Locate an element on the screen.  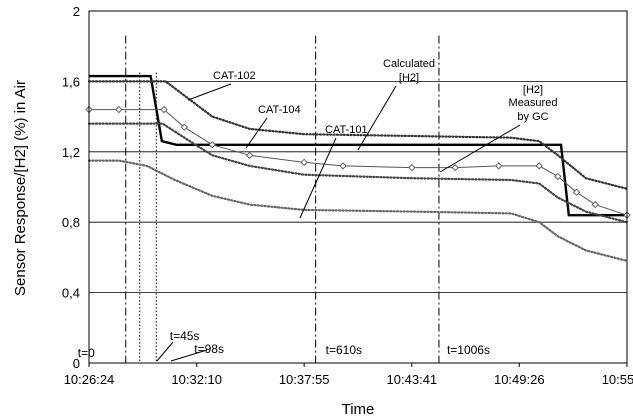
y-tick-label: 0 is located at coordinates (76, 363).